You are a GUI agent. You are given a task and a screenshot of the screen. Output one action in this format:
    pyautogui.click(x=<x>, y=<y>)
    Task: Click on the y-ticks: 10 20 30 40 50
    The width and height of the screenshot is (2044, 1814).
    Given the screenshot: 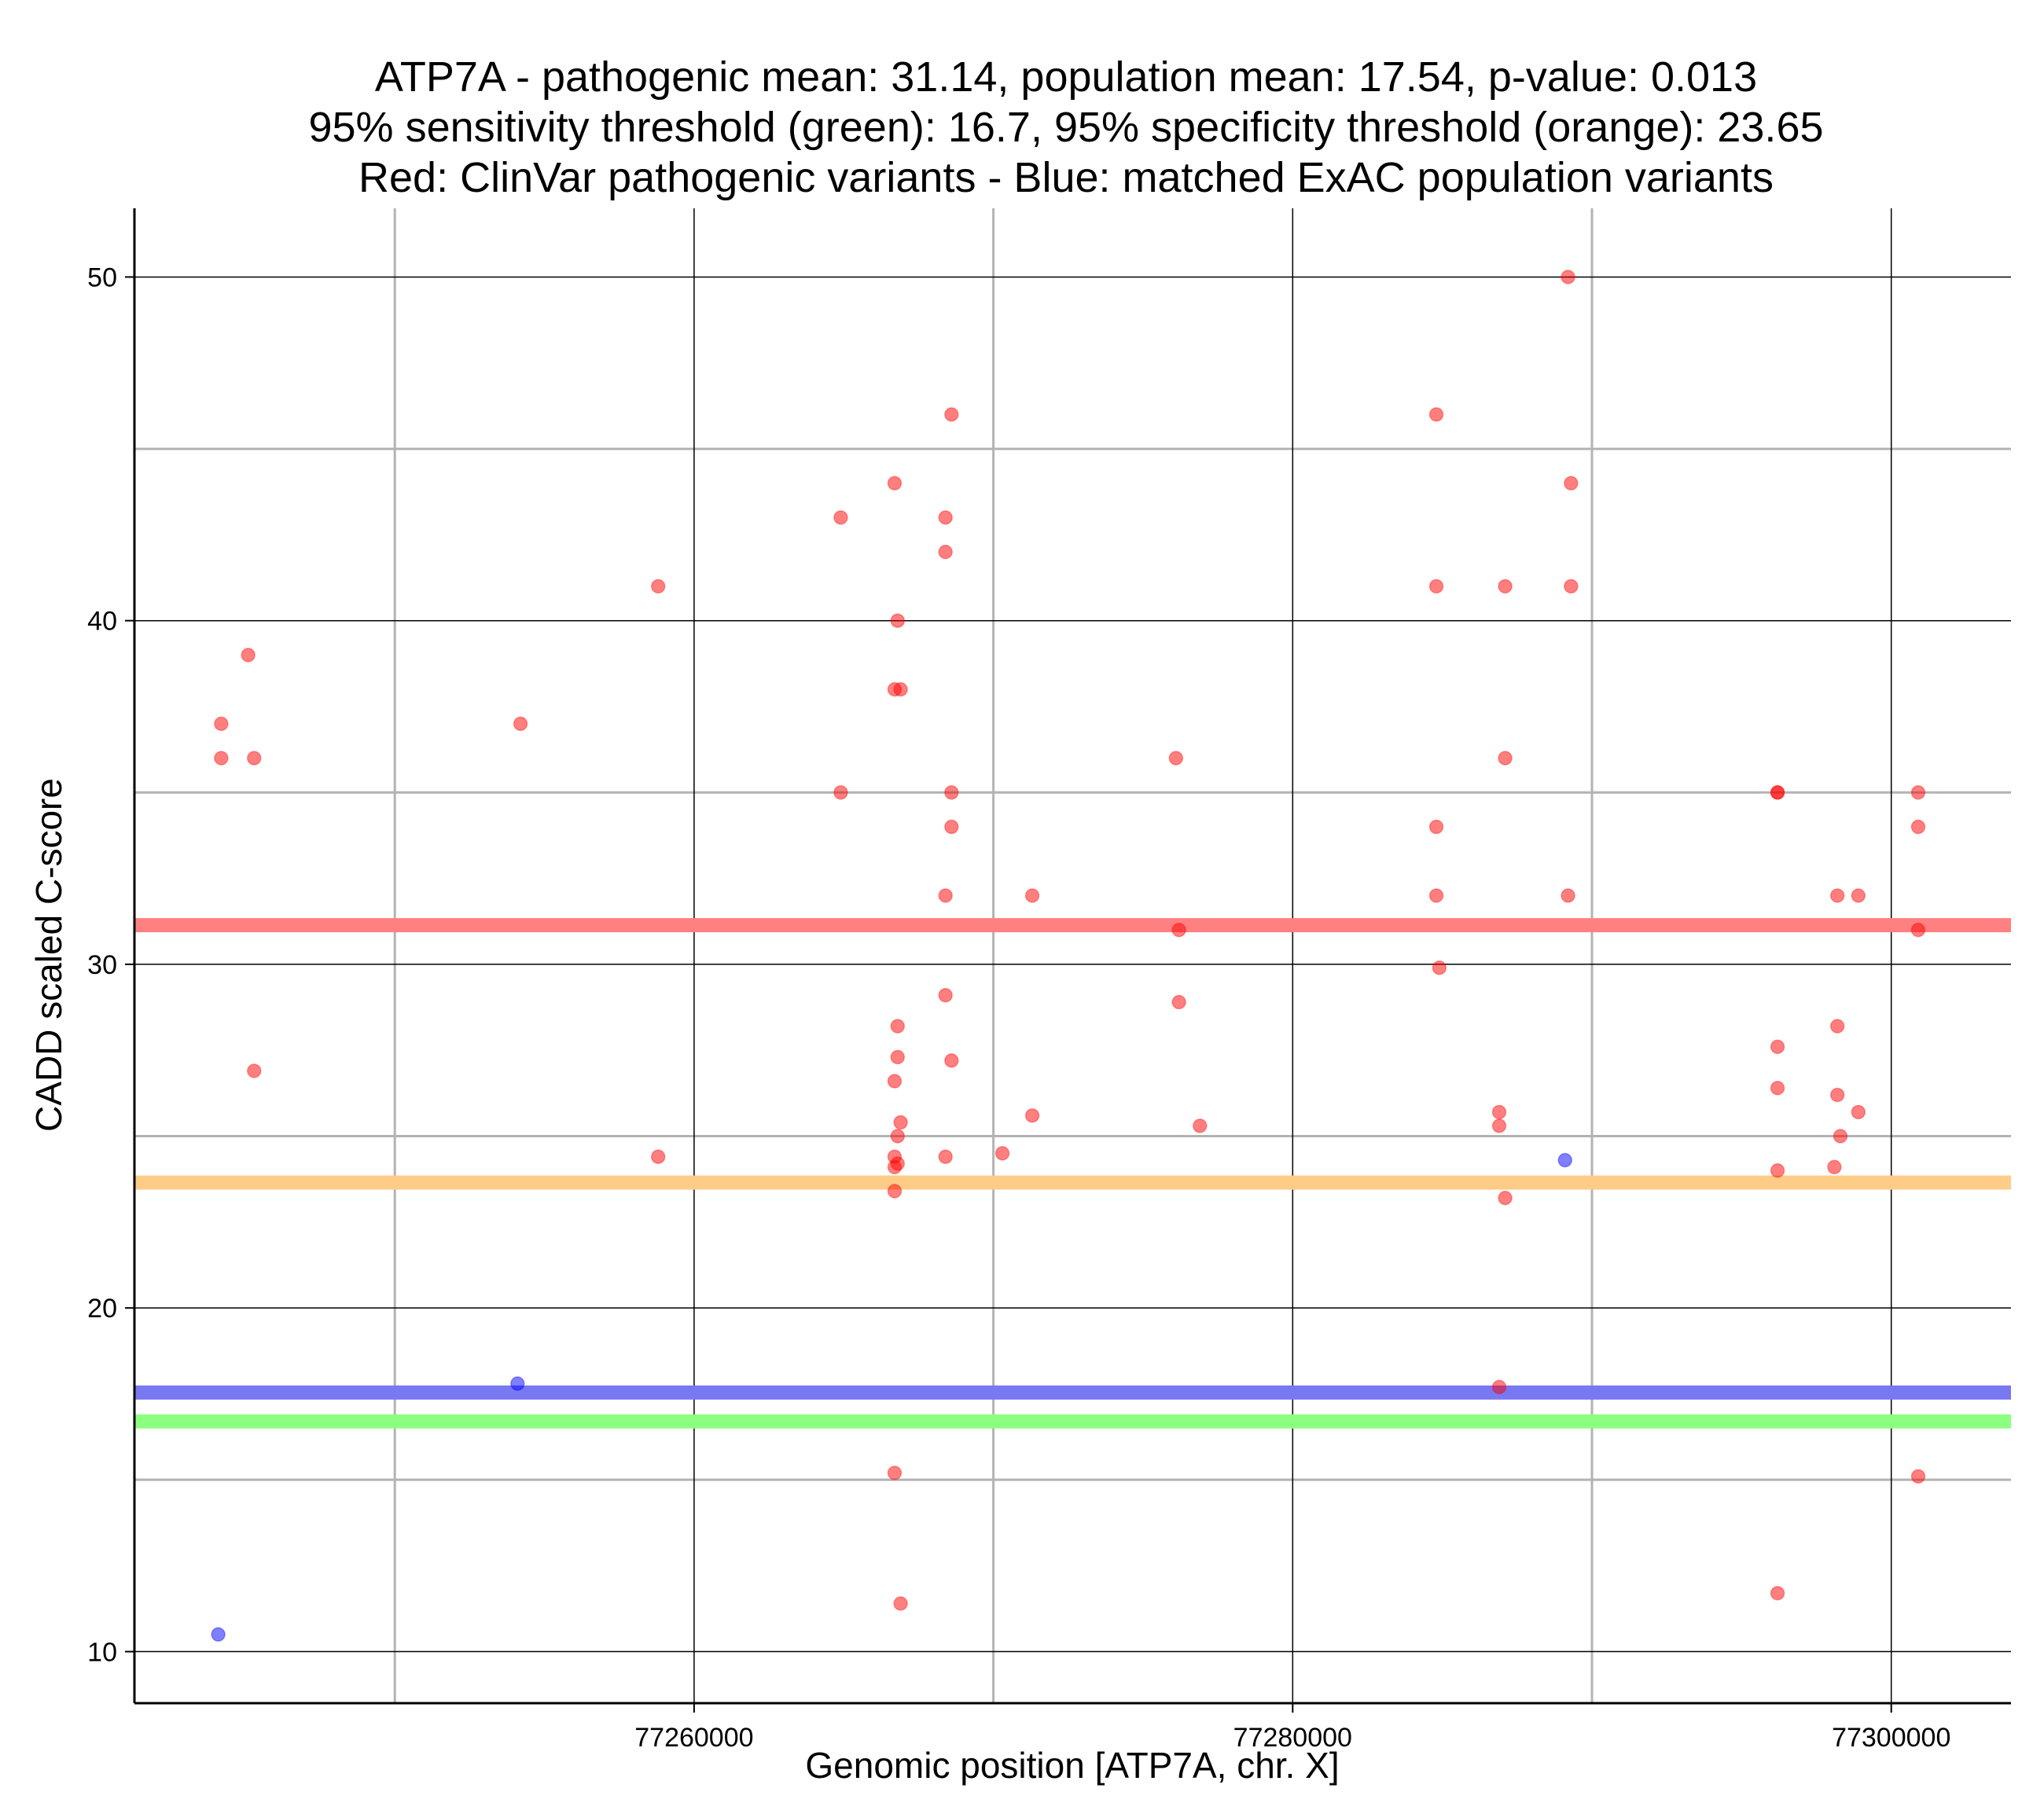 What is the action you would take?
    pyautogui.click(x=111, y=965)
    